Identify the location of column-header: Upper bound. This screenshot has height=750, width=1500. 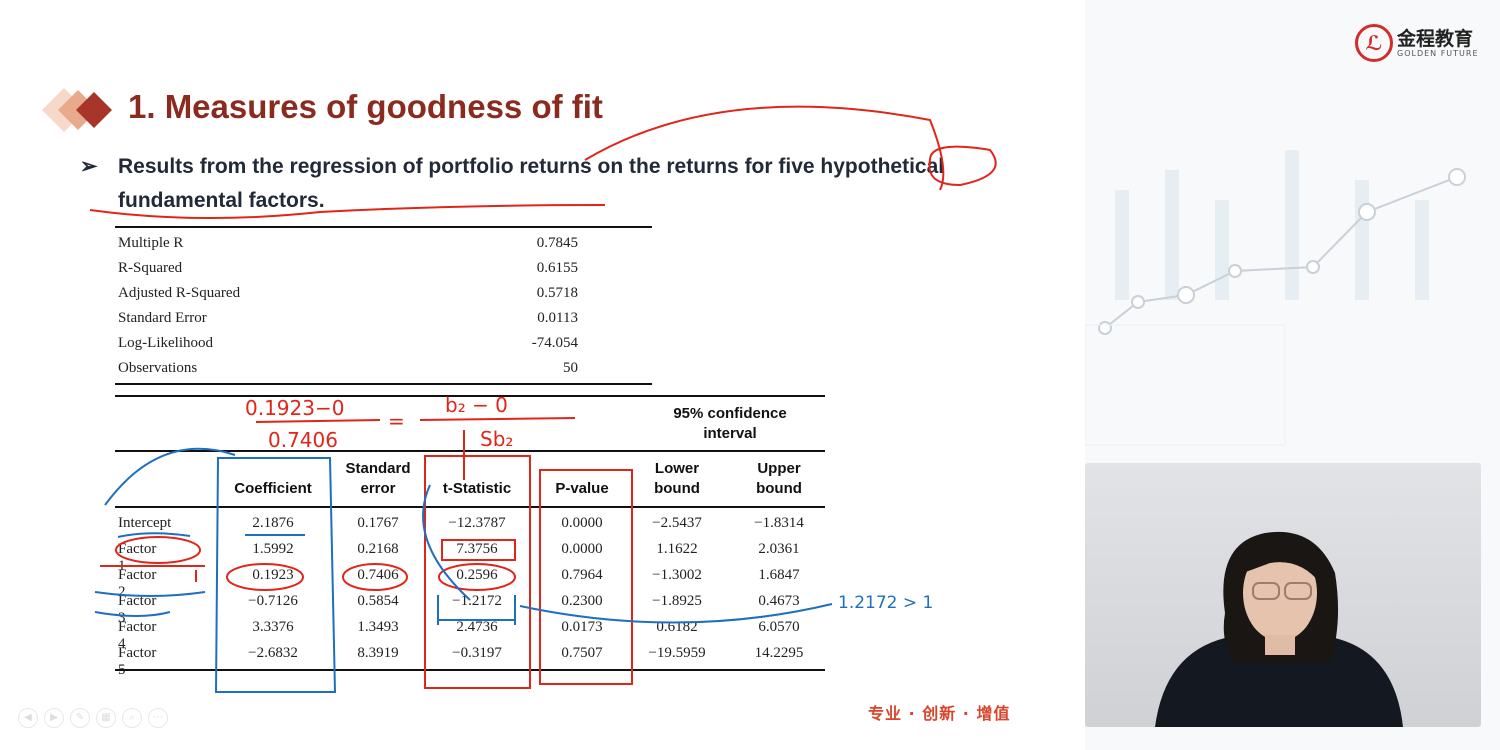
(779, 478).